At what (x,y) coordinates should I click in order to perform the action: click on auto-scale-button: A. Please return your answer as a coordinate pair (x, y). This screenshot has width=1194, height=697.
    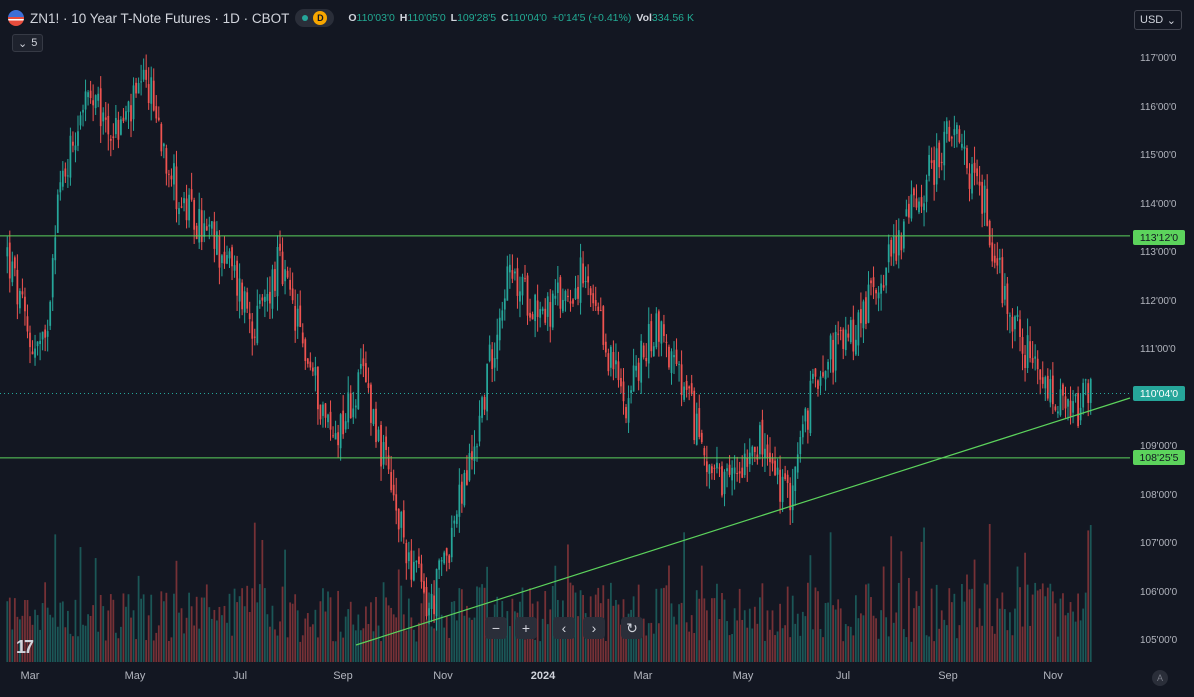
    Looking at the image, I should click on (1160, 678).